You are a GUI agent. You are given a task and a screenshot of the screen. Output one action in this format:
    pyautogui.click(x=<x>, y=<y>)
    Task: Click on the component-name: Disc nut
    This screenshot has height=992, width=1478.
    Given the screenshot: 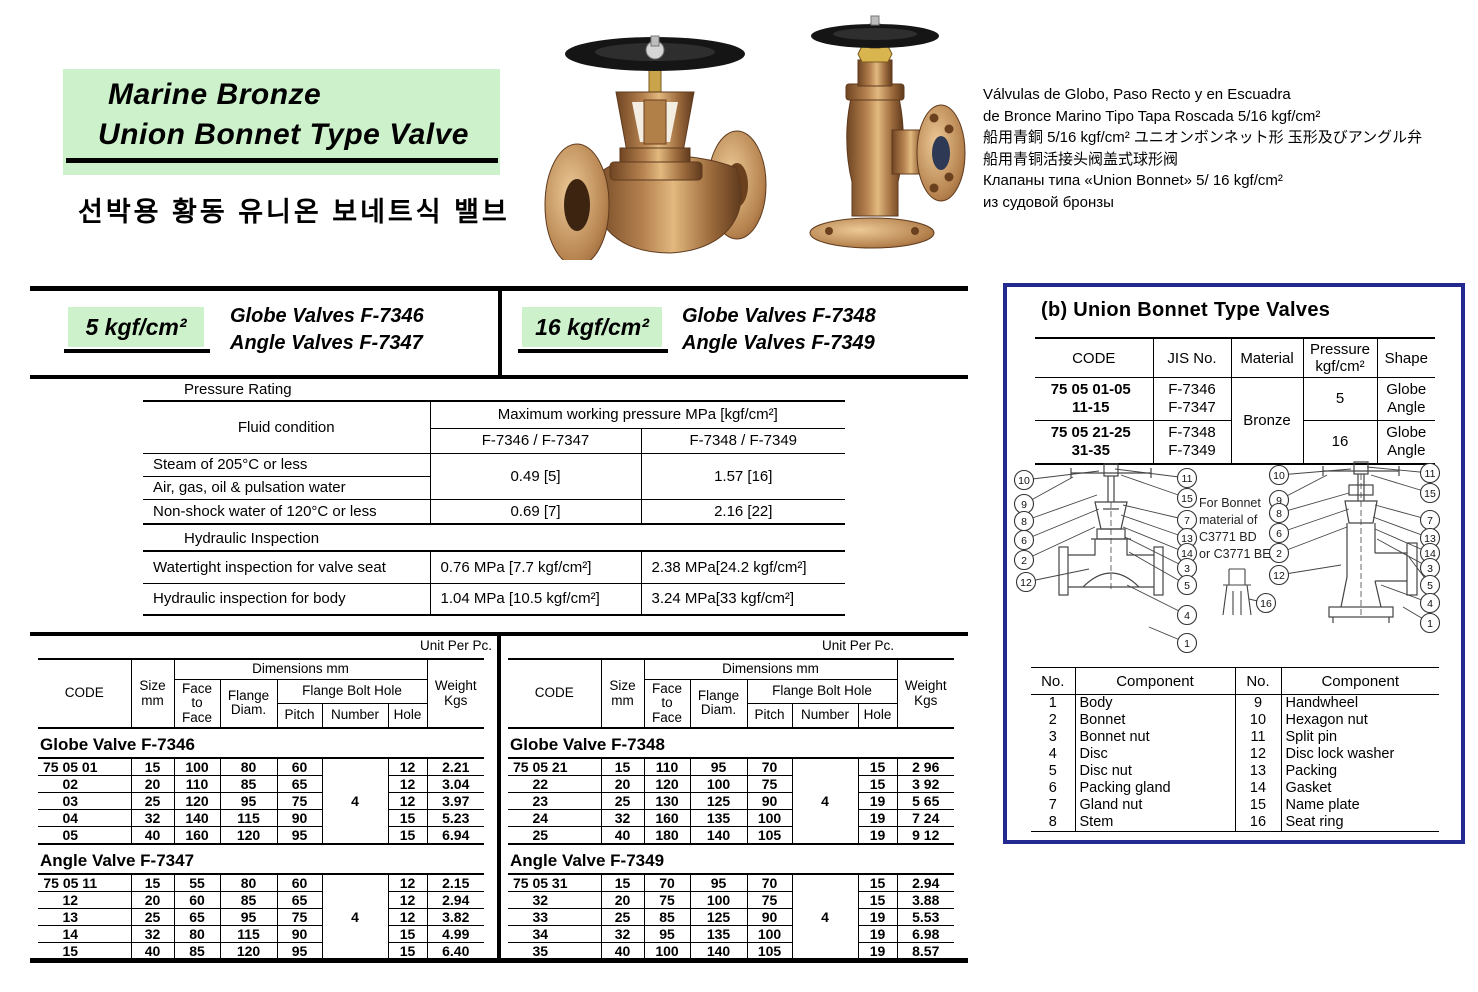 What is the action you would take?
    pyautogui.click(x=1154, y=771)
    